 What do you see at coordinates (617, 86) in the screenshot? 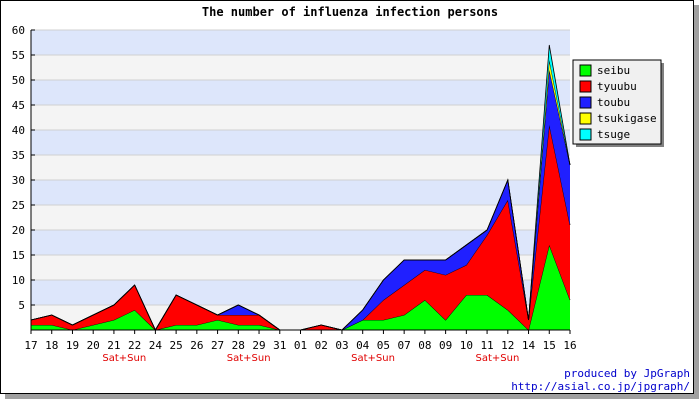
I see `legend-label: tyuubu` at bounding box center [617, 86].